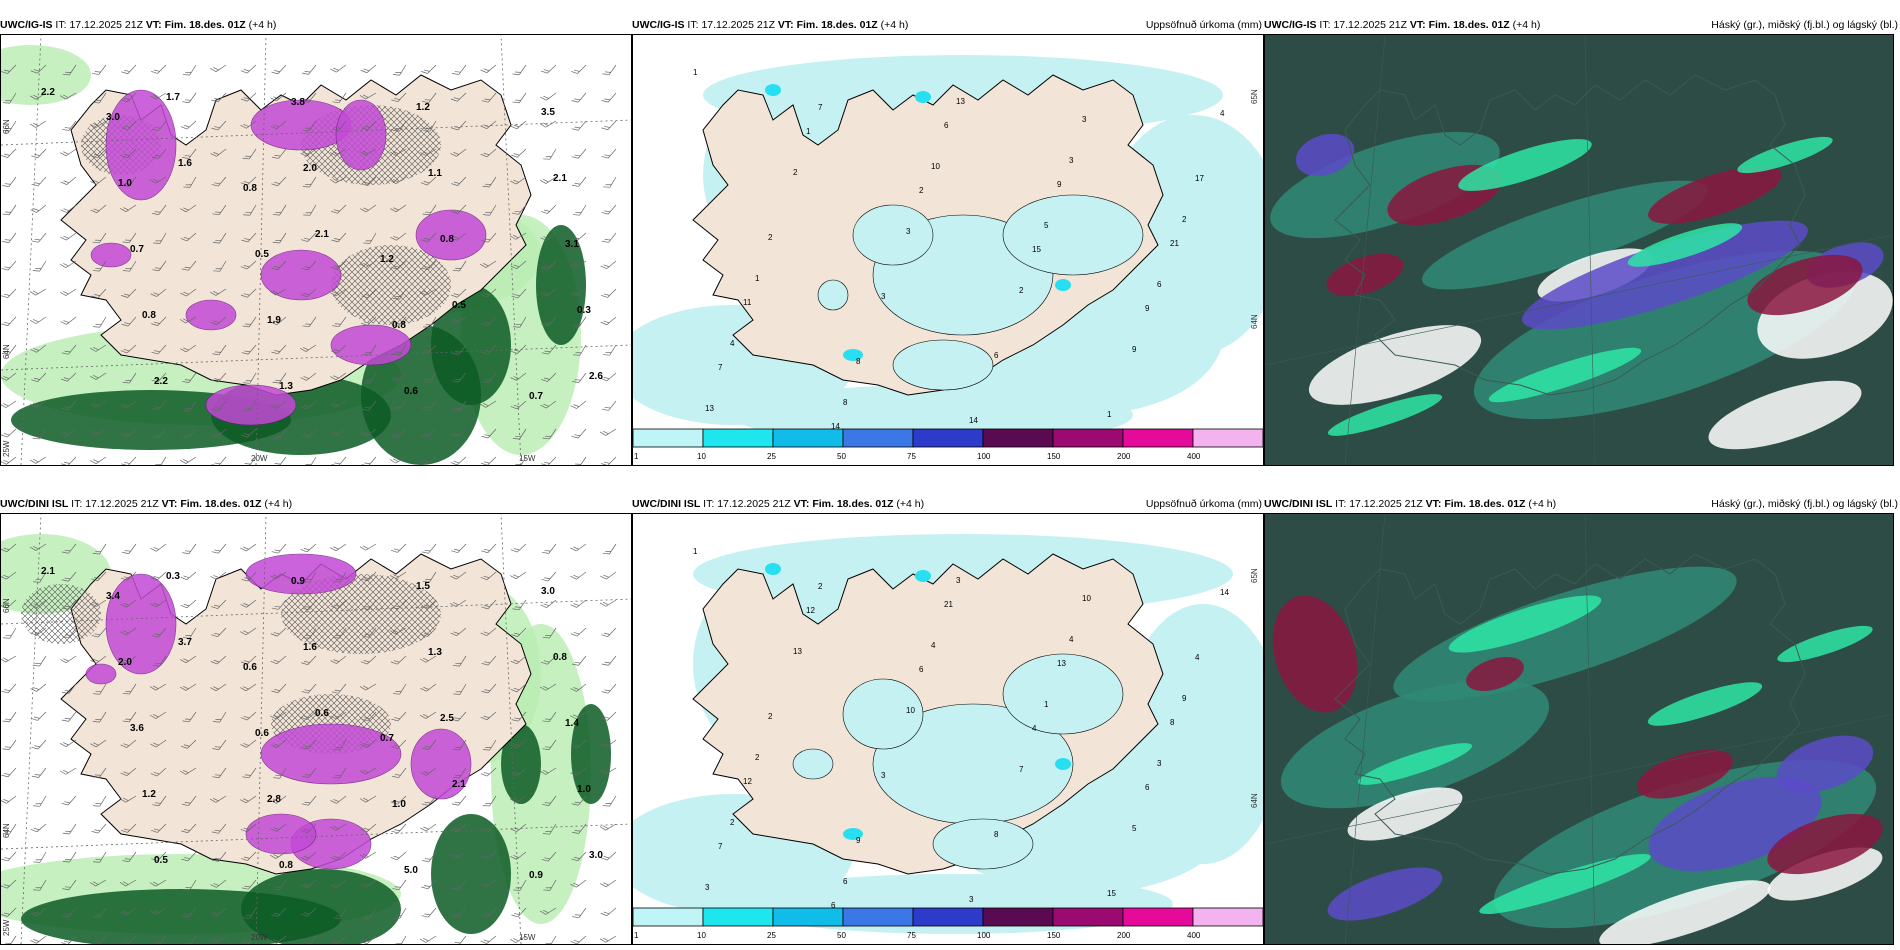 The height and width of the screenshot is (950, 1900). Describe the element at coordinates (1034, 728) in the screenshot. I see `precip-value-label: 4` at that location.